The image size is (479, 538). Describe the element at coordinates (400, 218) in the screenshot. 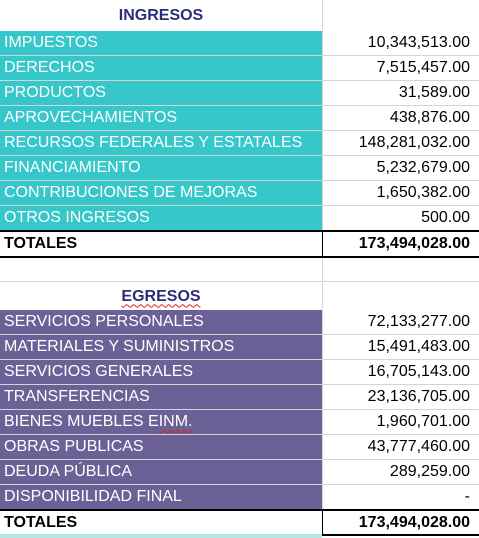

I see `ingresos-row-value: 500.00` at that location.